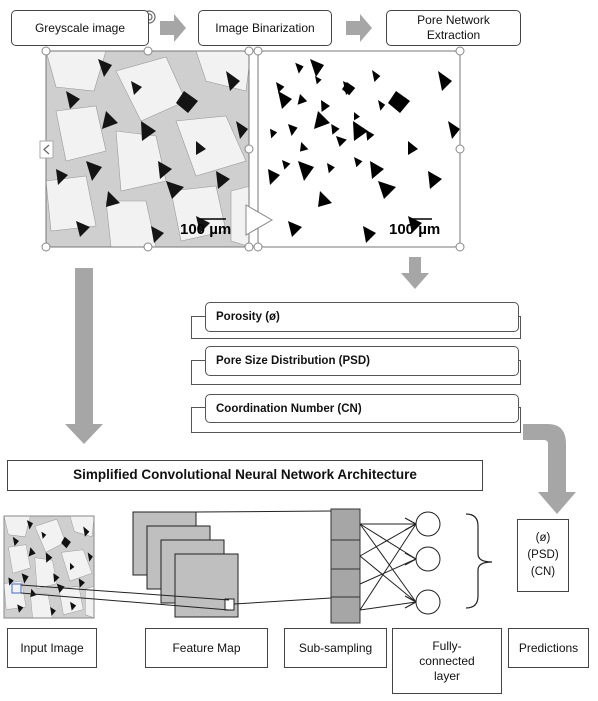  I want to click on prediction-psd: (PSD), so click(543, 555).